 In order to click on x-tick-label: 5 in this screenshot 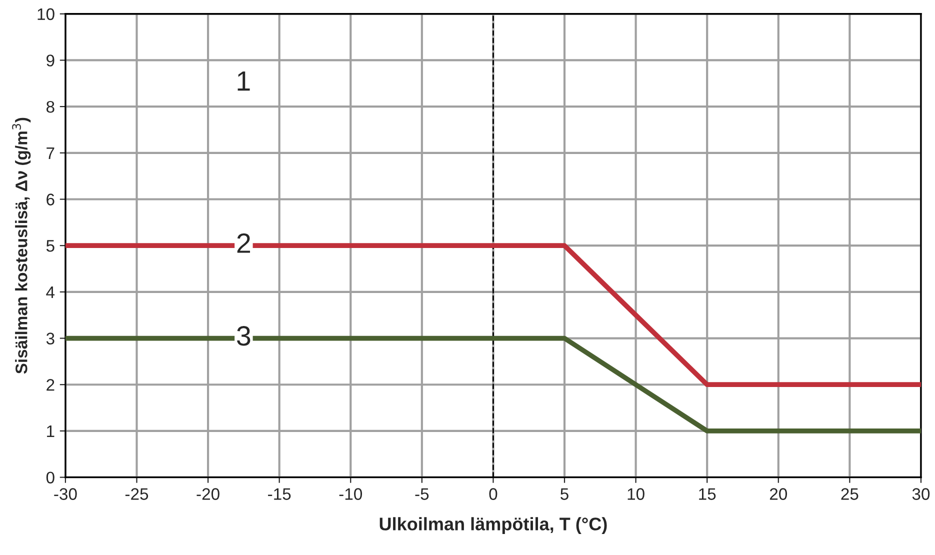, I will do `click(564, 494)`.